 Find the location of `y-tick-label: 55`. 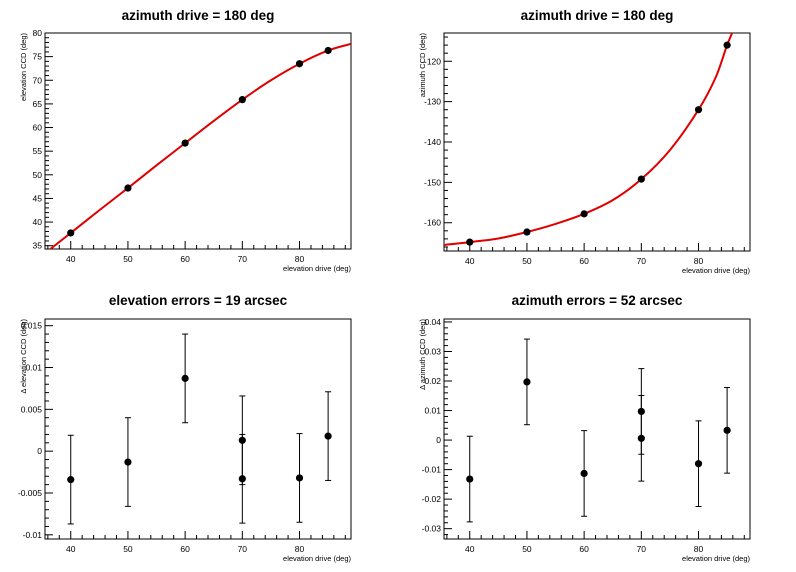

y-tick-label: 55 is located at coordinates (38, 151).